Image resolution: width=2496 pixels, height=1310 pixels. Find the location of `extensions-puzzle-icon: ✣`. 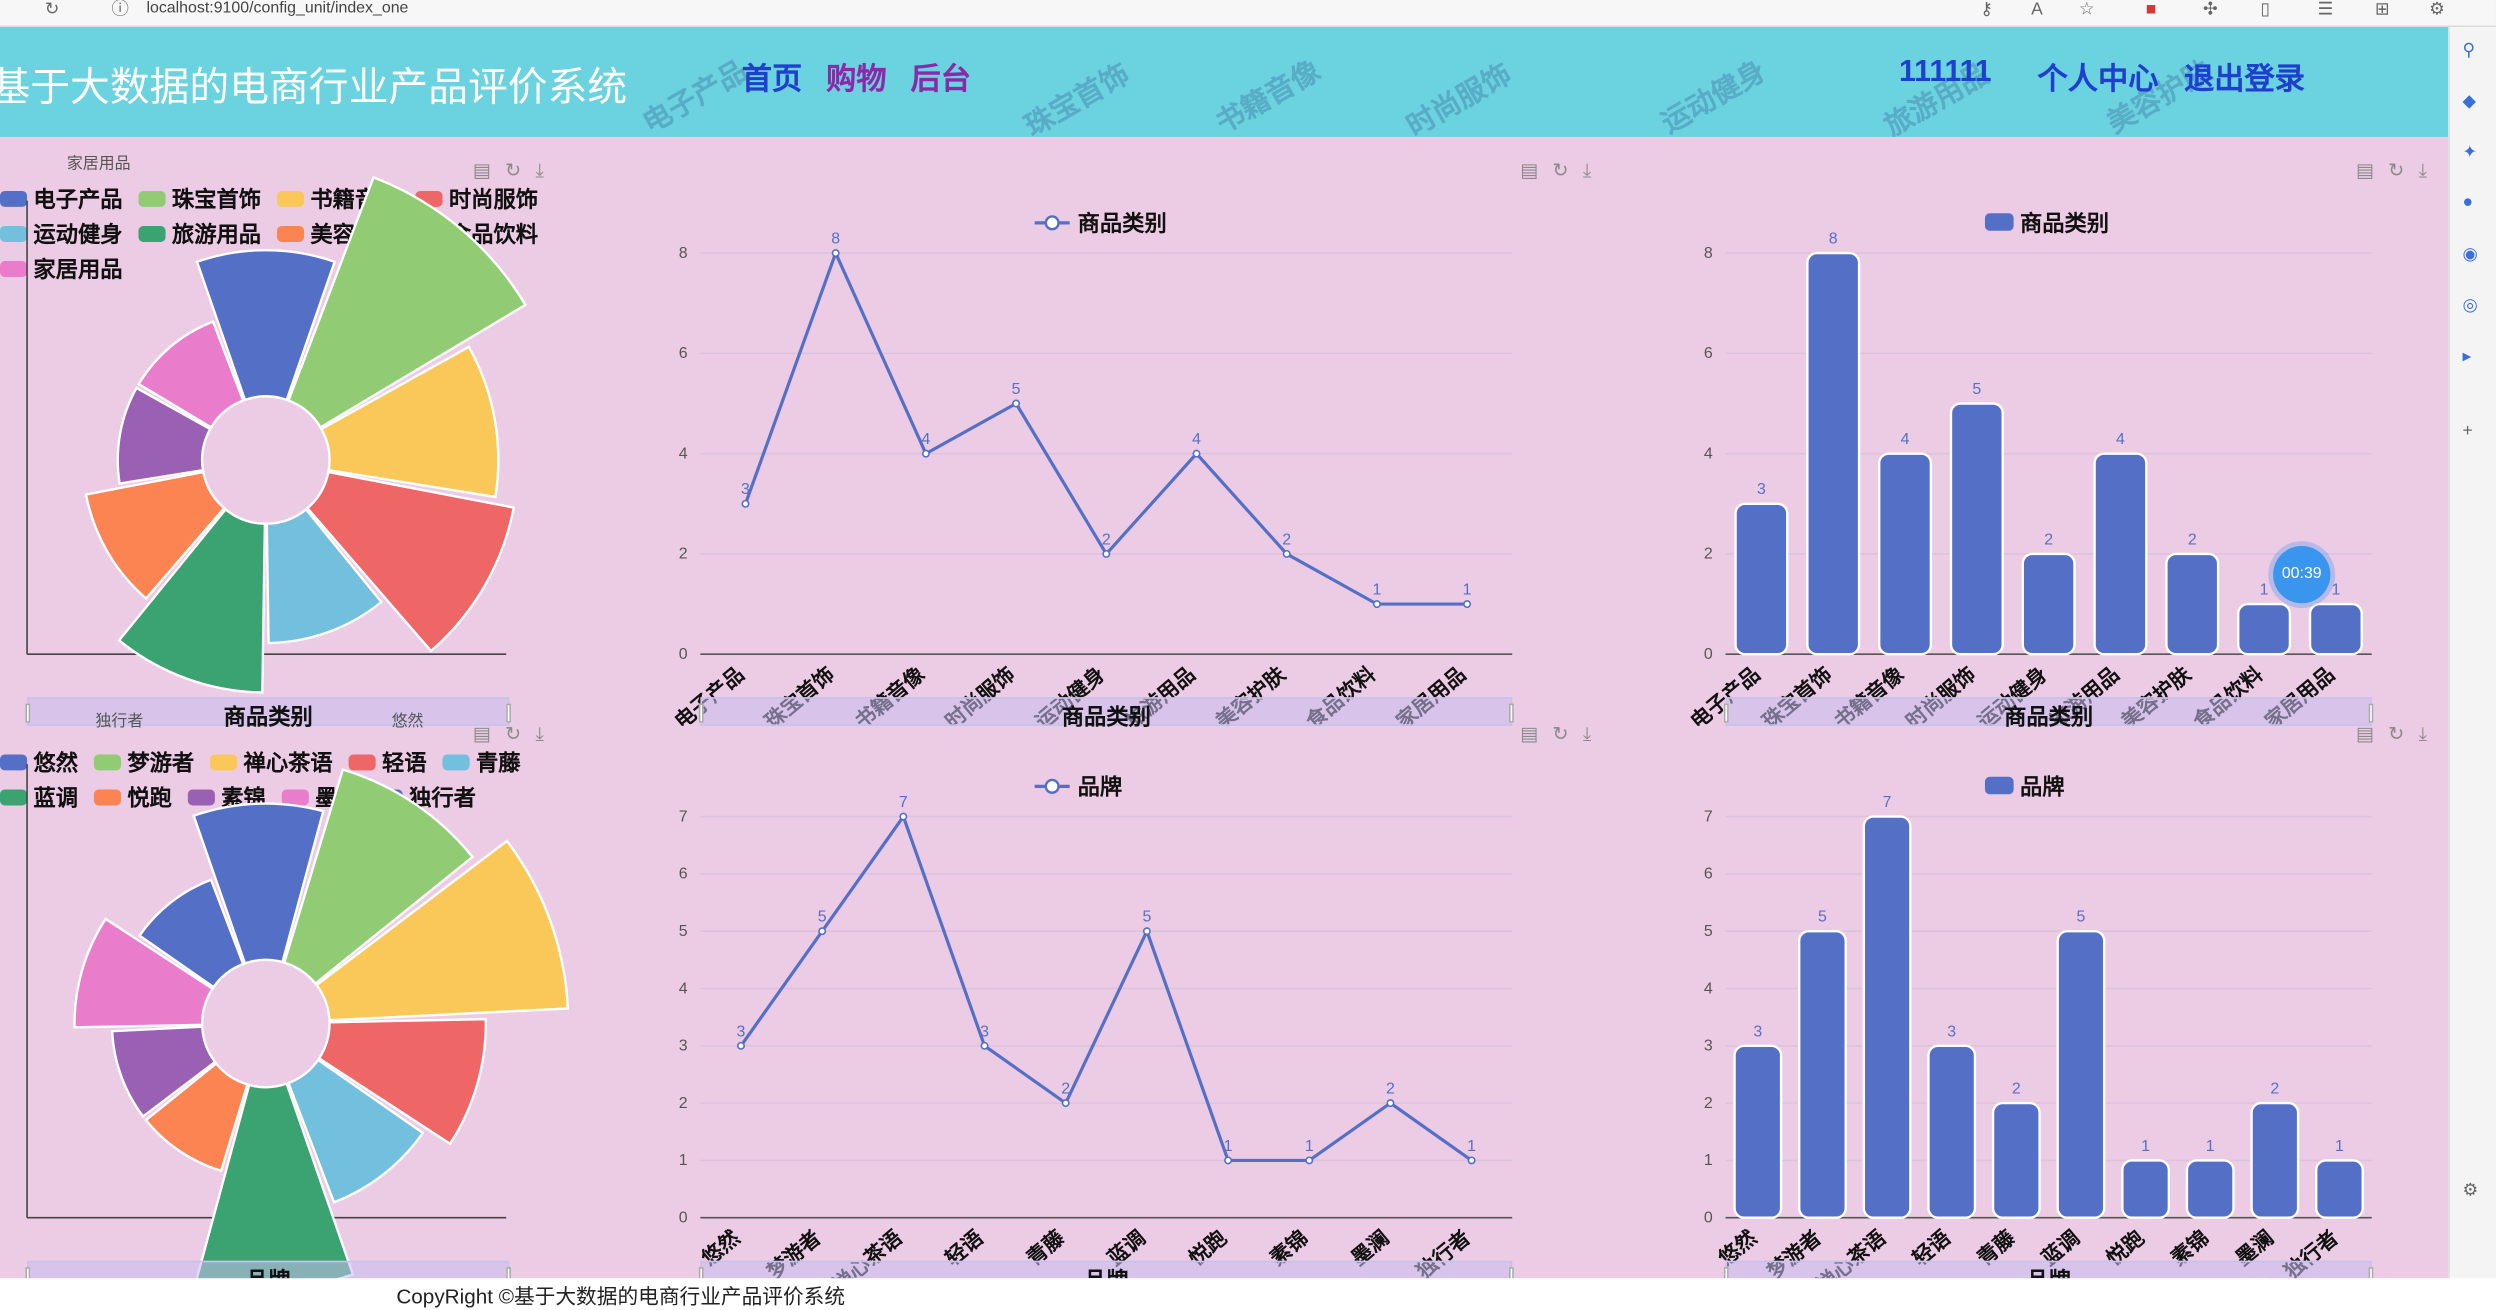

extensions-puzzle-icon: ✣ is located at coordinates (2210, 10).